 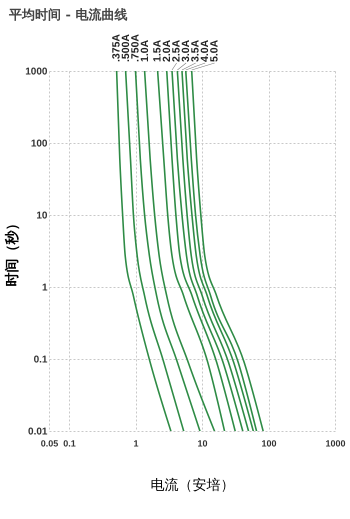 I want to click on text: 1.0A, so click(x=145, y=50).